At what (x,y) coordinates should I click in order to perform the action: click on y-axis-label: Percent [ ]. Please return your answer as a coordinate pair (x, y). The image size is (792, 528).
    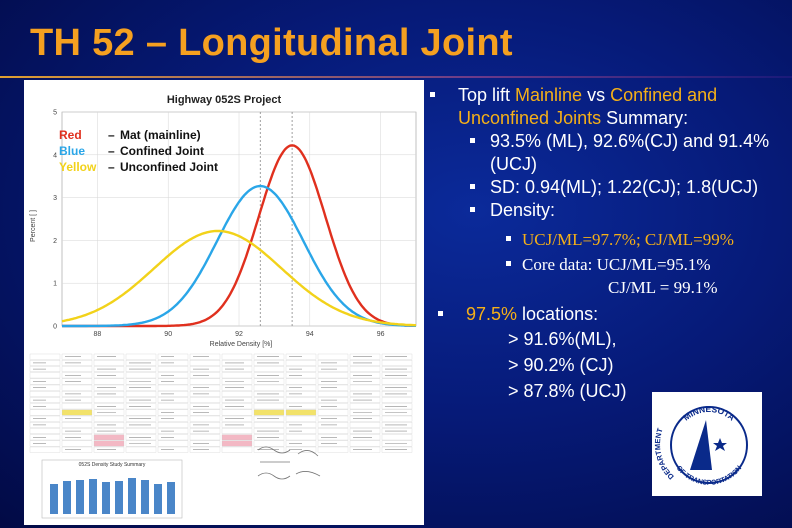
    Looking at the image, I should click on (33, 226).